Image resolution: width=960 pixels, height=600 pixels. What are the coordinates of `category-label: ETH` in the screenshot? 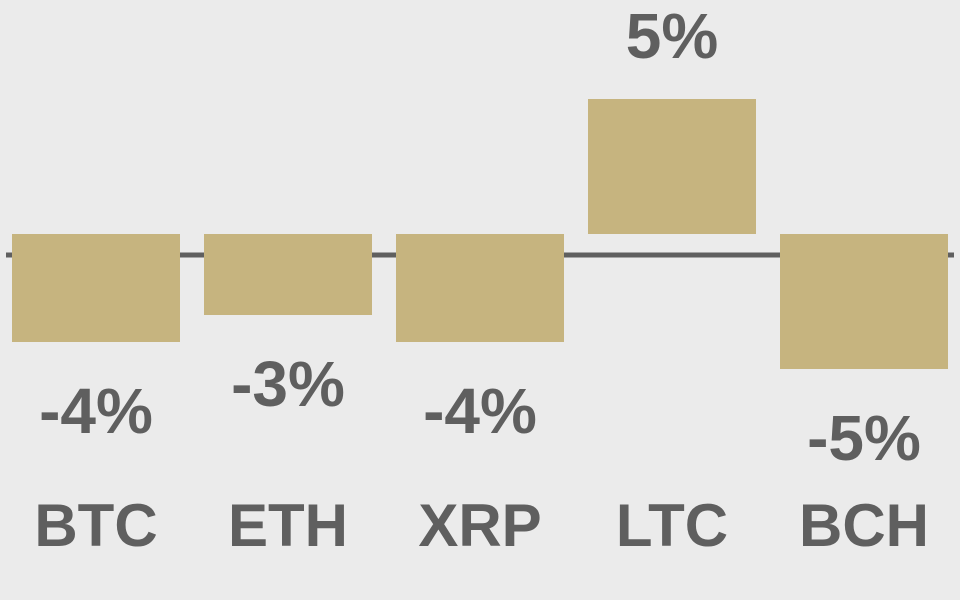 It's located at (288, 525).